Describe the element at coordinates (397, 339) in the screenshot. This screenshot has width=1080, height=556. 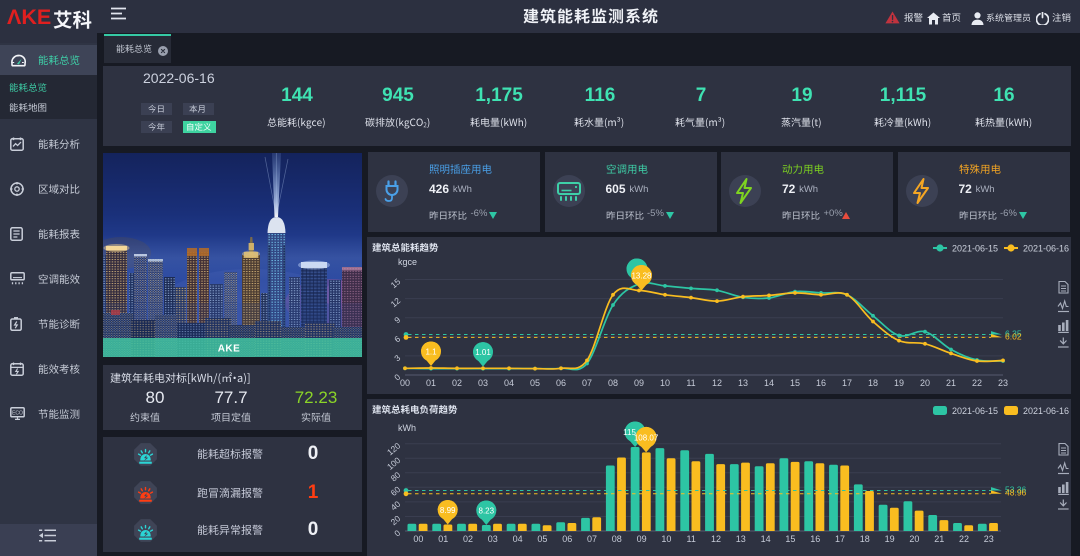
I see `svg-text: 6` at that location.